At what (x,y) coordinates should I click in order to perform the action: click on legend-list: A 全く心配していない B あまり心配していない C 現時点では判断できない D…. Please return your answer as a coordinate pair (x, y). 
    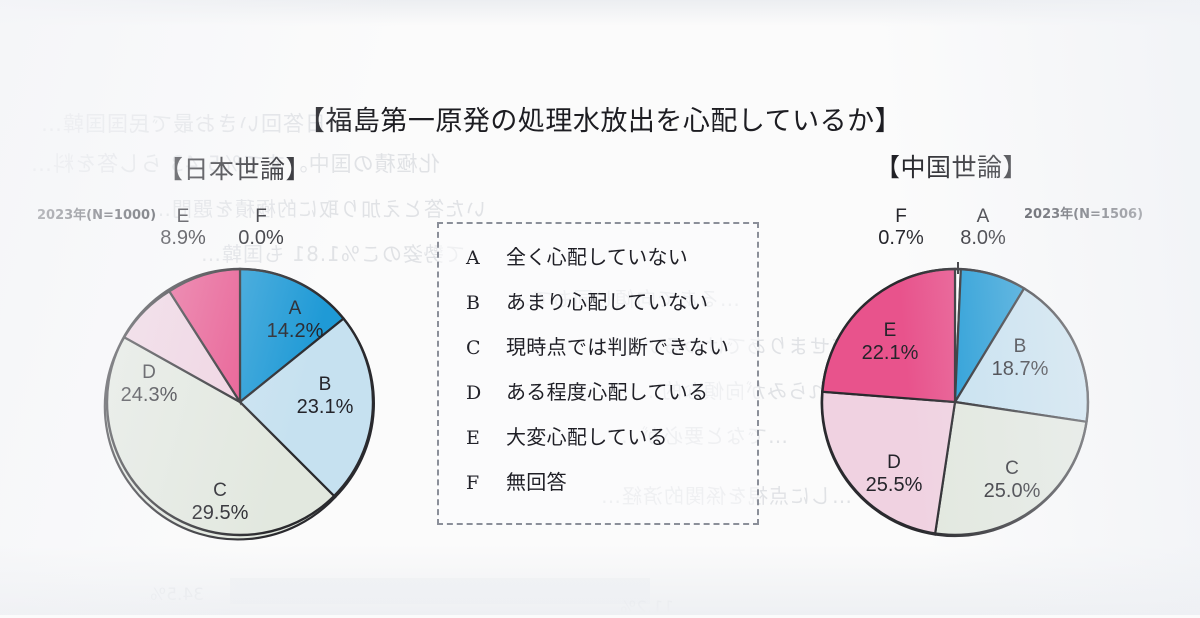
    Looking at the image, I should click on (598, 367).